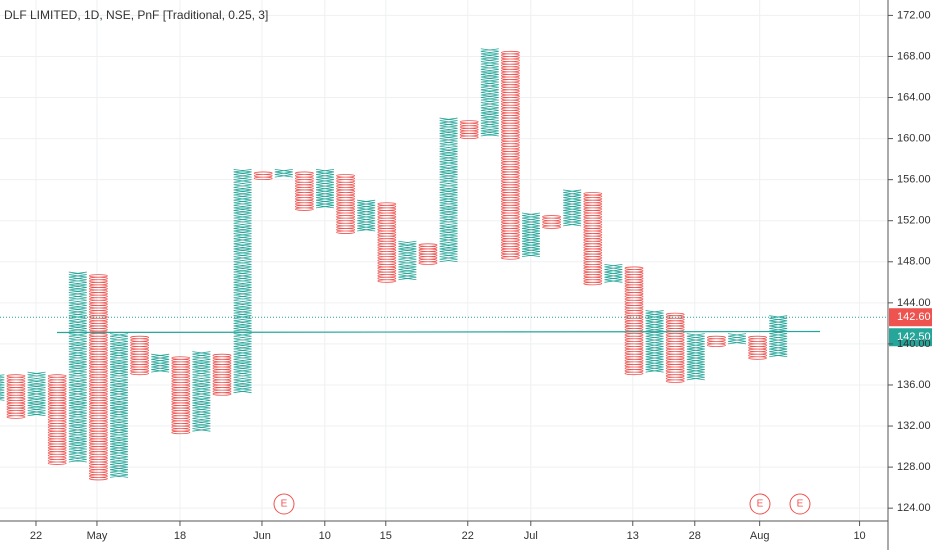 The height and width of the screenshot is (550, 932). Describe the element at coordinates (914, 262) in the screenshot. I see `y-tick-label: 148.00` at that location.